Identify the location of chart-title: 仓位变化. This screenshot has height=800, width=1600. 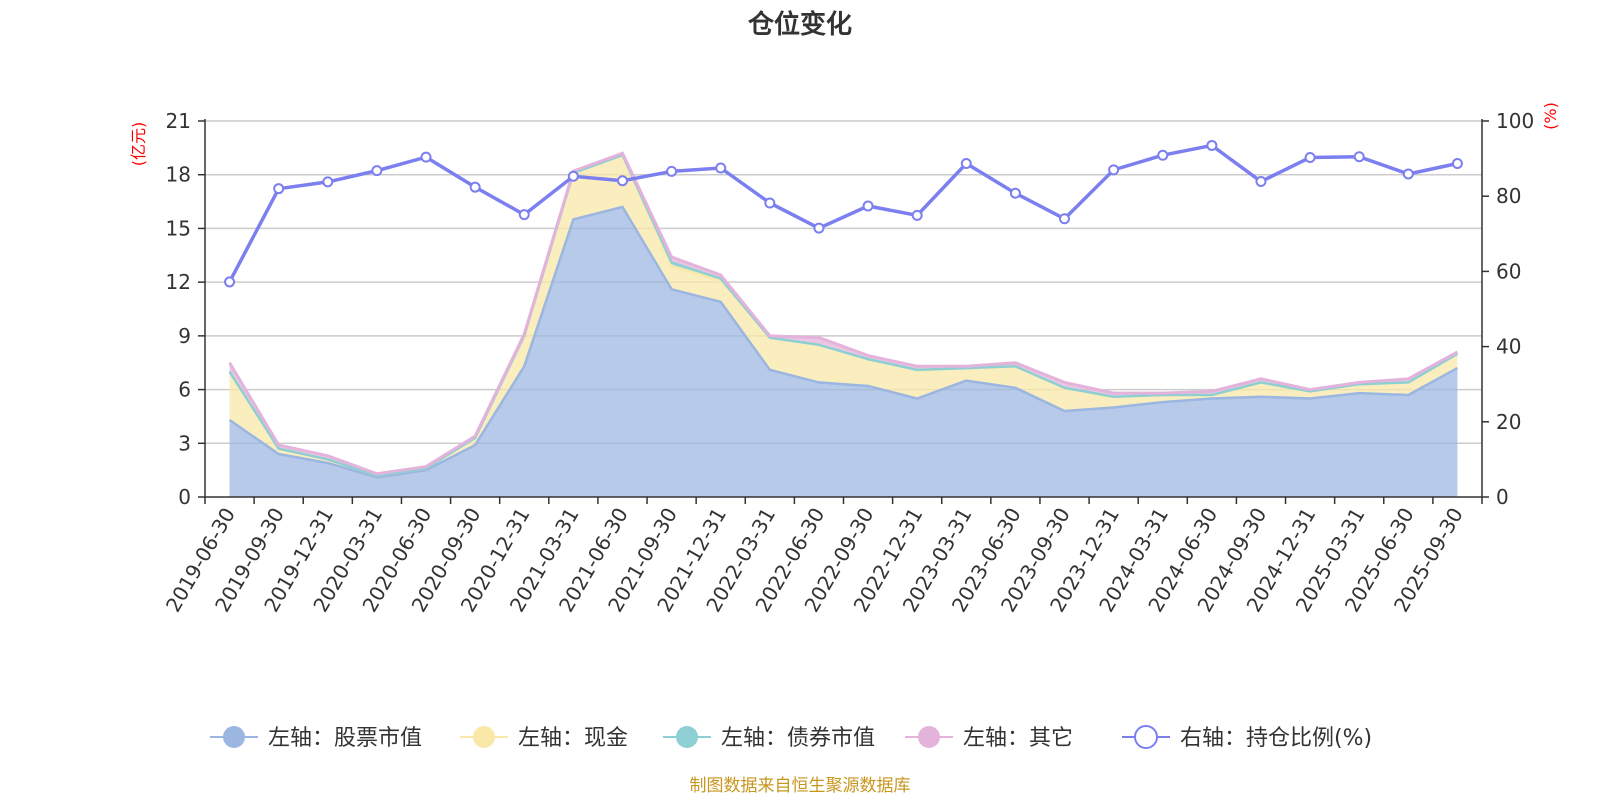
(799, 24).